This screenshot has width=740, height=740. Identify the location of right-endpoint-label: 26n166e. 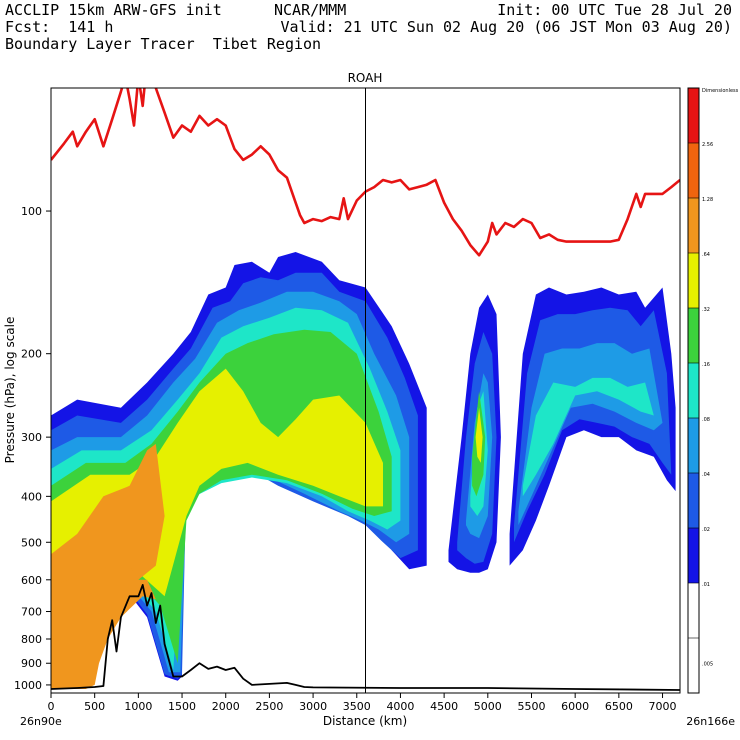
(710, 721).